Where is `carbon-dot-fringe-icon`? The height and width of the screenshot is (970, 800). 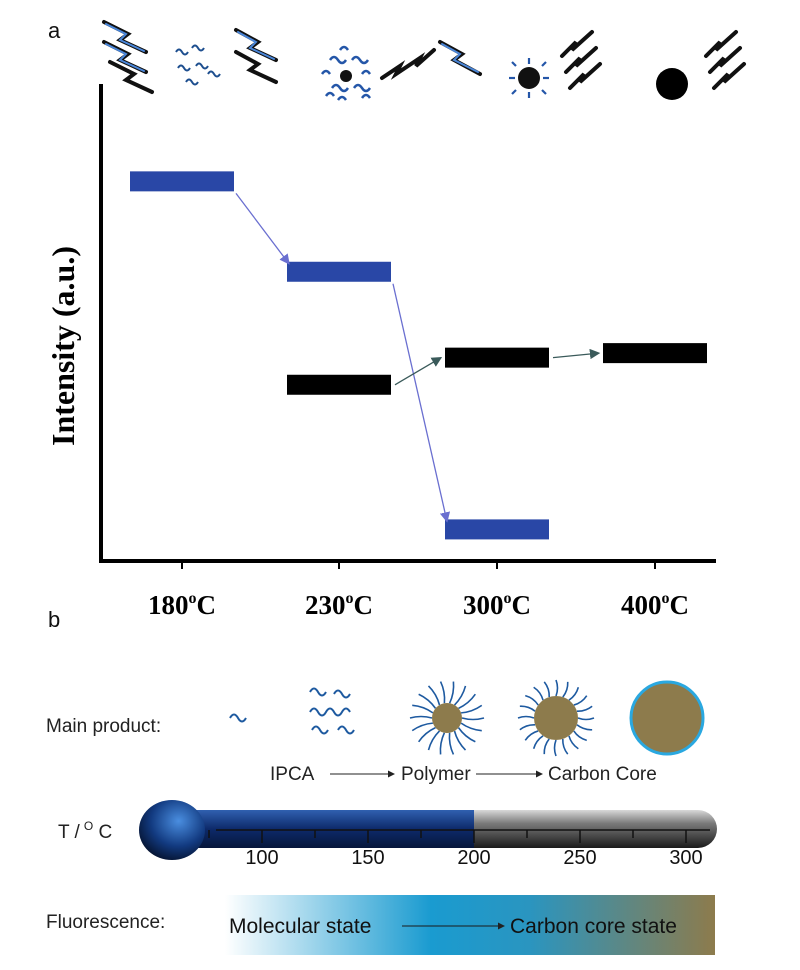 carbon-dot-fringe-icon is located at coordinates (529, 78).